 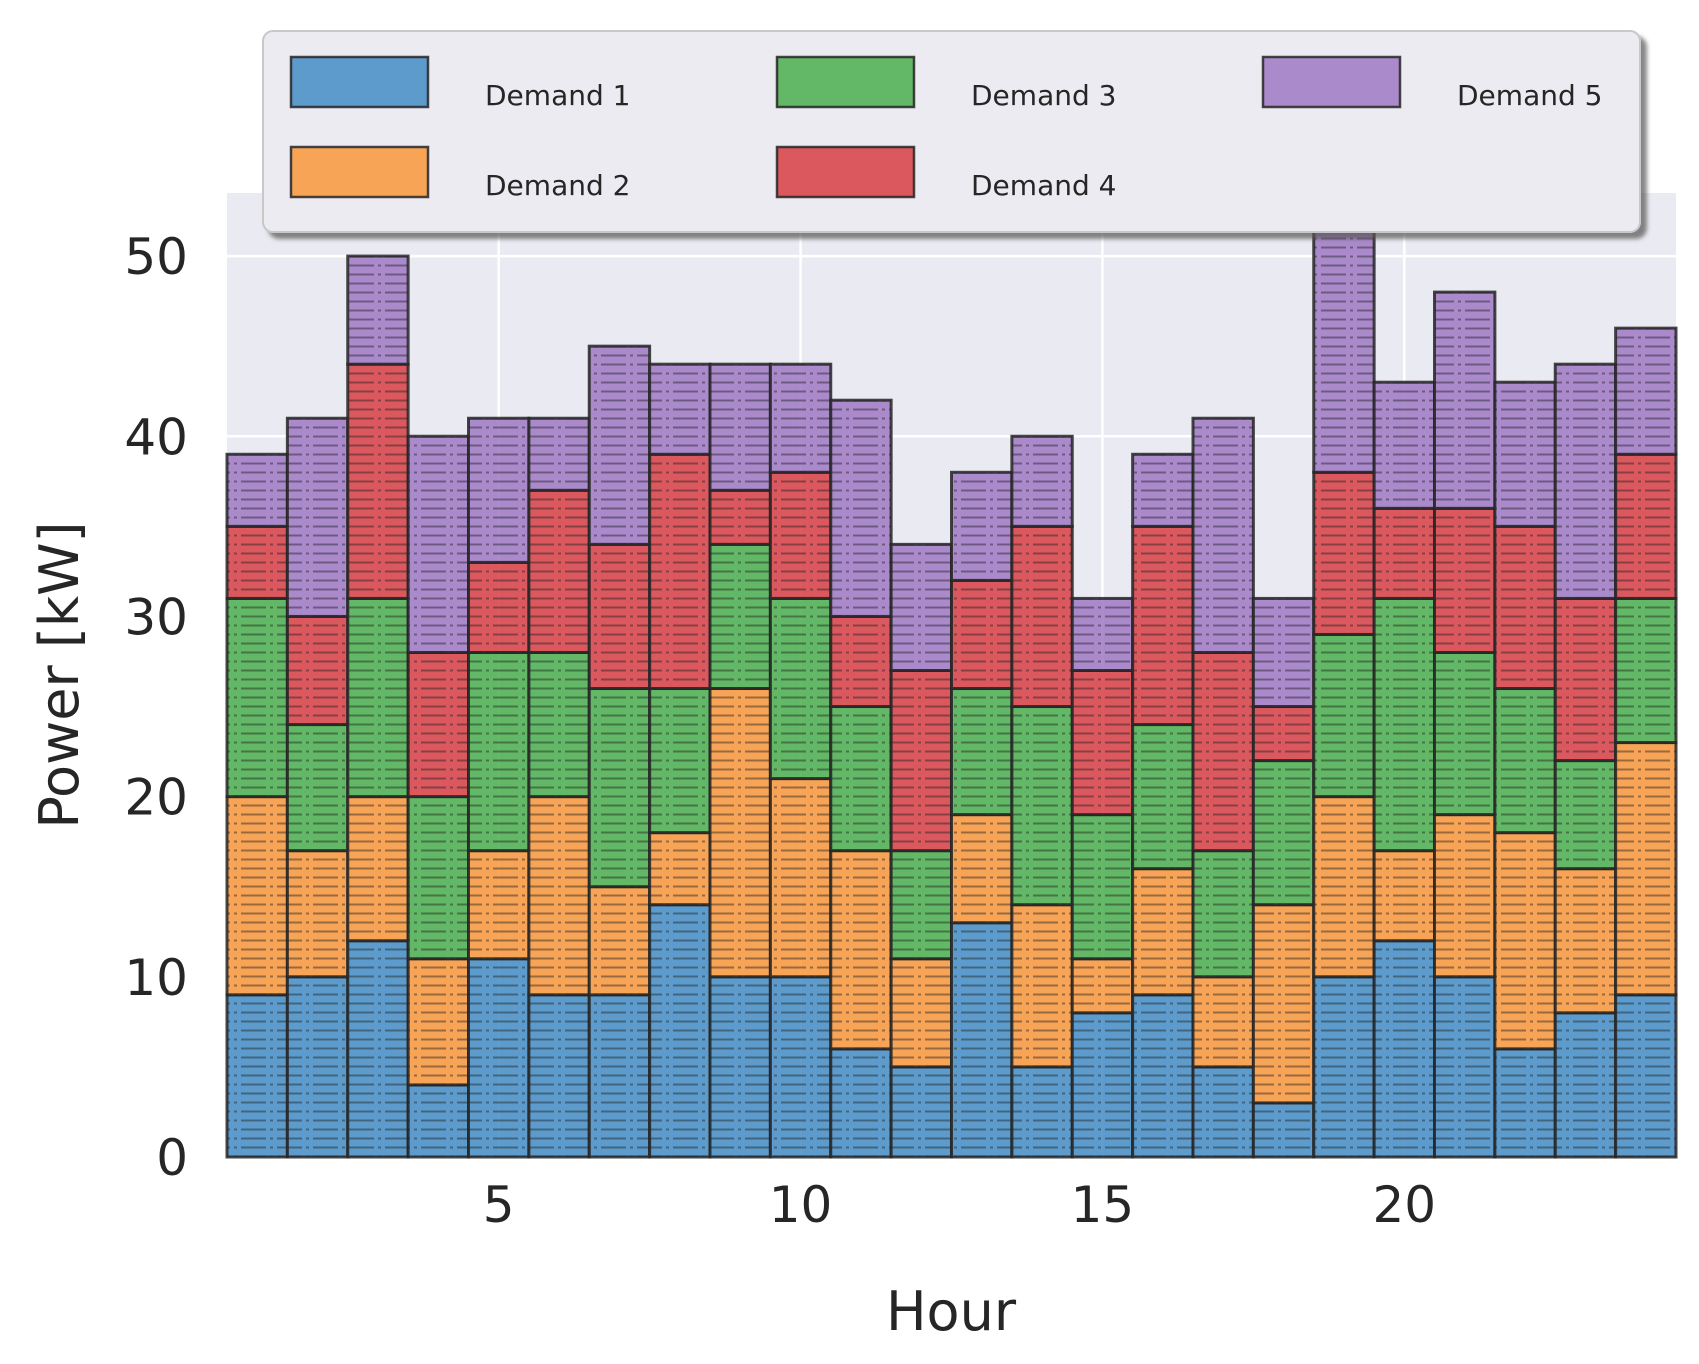 What do you see at coordinates (557, 185) in the screenshot?
I see `legend-label: Demand 2` at bounding box center [557, 185].